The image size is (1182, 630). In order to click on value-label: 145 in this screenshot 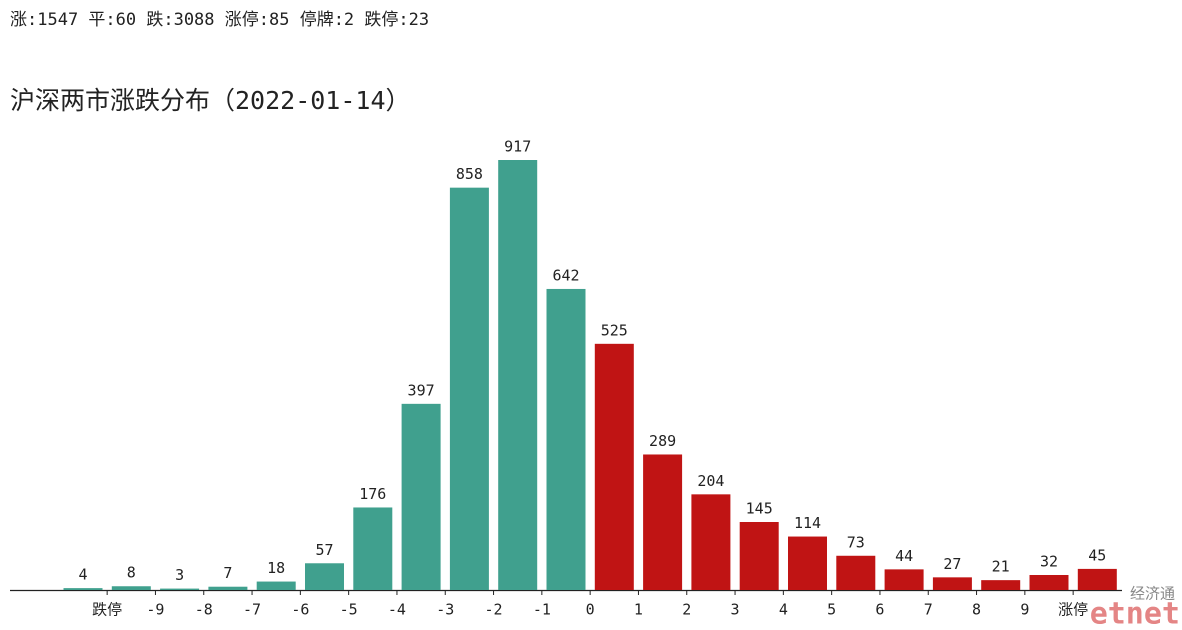, I will do `click(759, 509)`.